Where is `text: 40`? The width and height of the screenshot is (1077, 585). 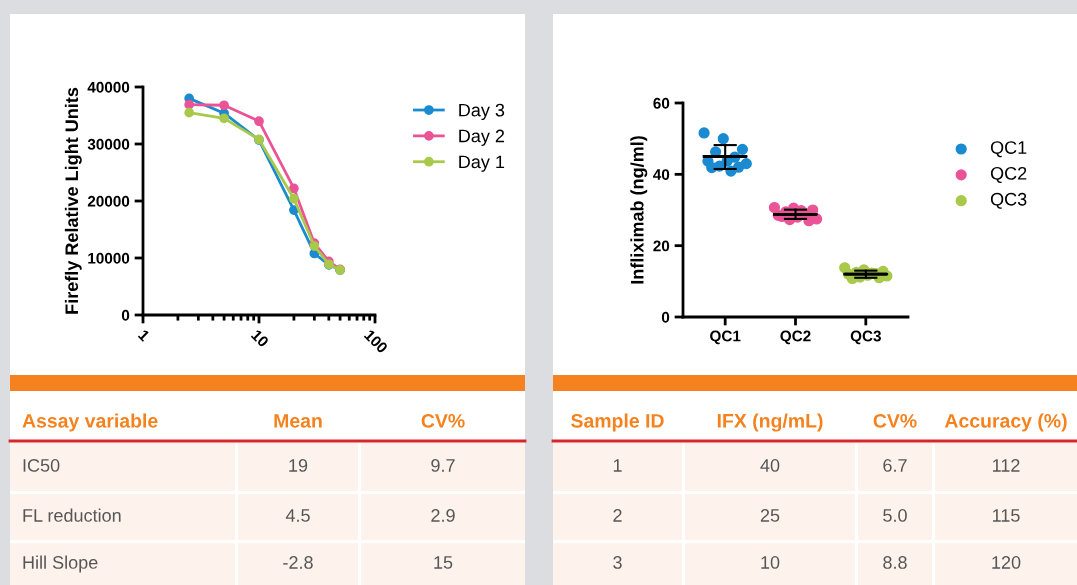
text: 40 is located at coordinates (770, 465).